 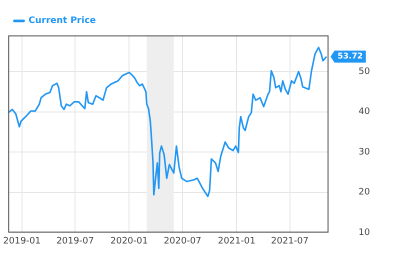 I want to click on data-label: 53.72, so click(x=350, y=56).